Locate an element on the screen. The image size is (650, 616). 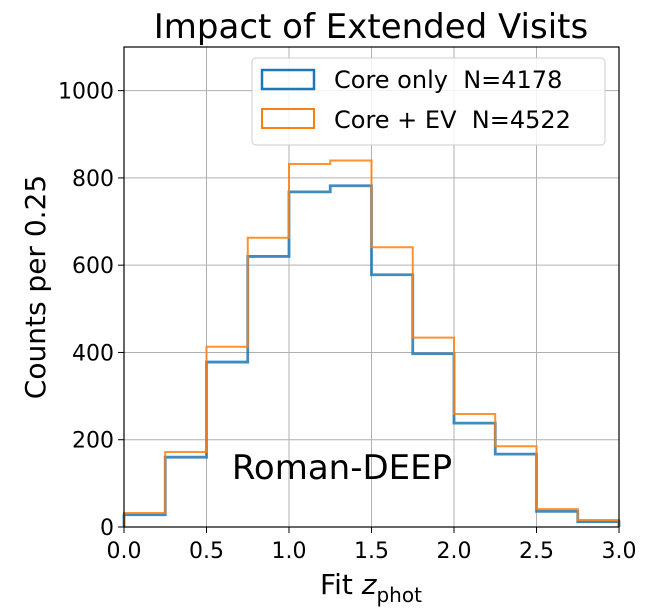
y-tick-label: 200 is located at coordinates (93, 441).